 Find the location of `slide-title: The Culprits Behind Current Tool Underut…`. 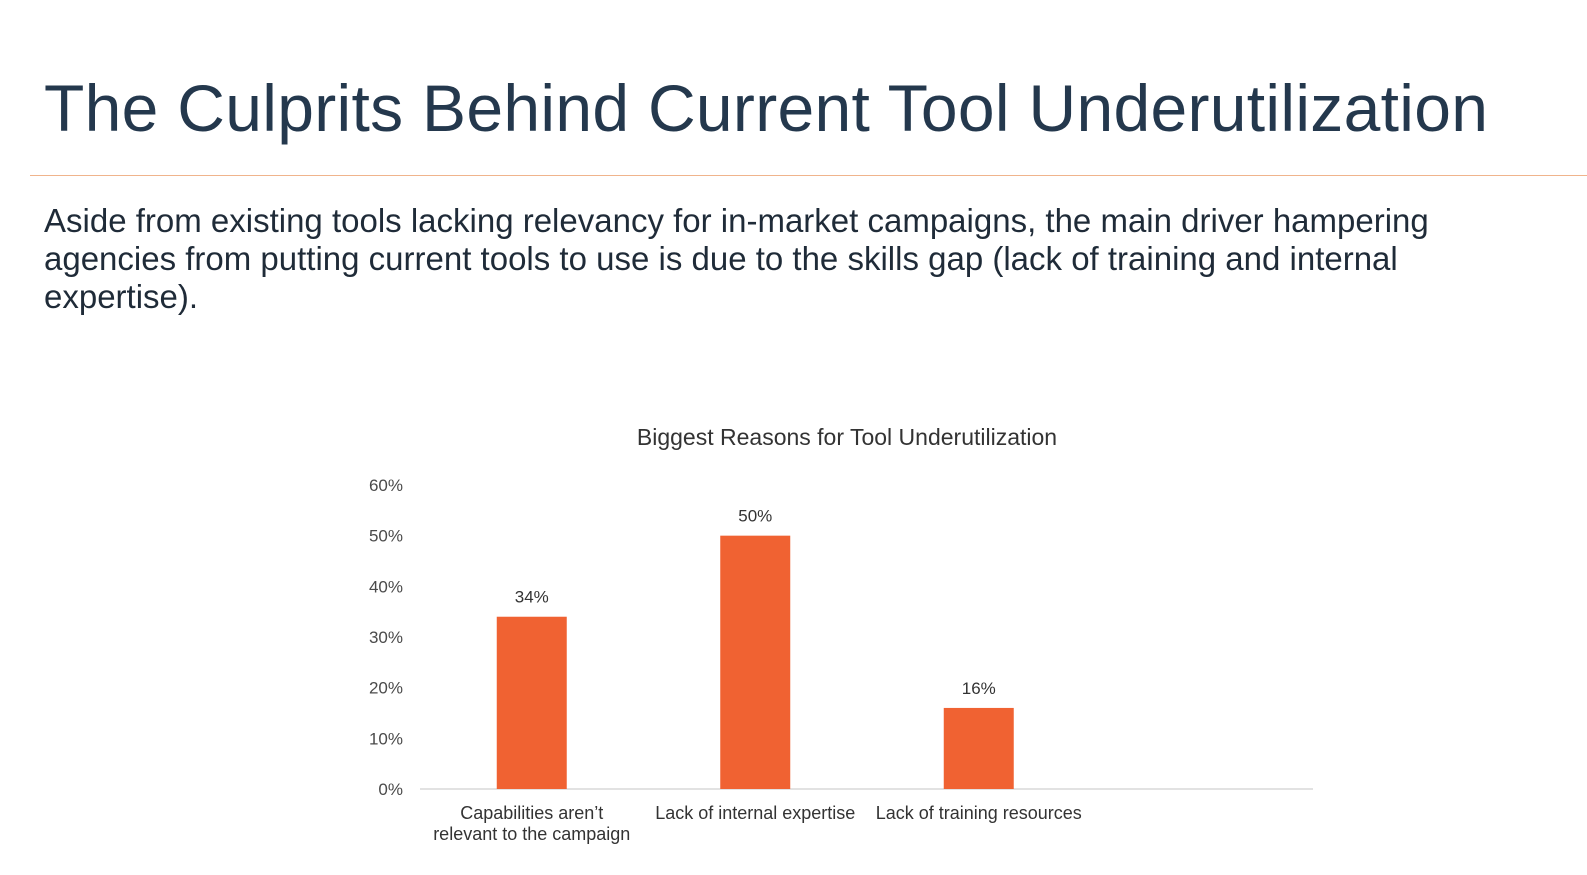

slide-title: The Culprits Behind Current Tool Underut… is located at coordinates (766, 108).